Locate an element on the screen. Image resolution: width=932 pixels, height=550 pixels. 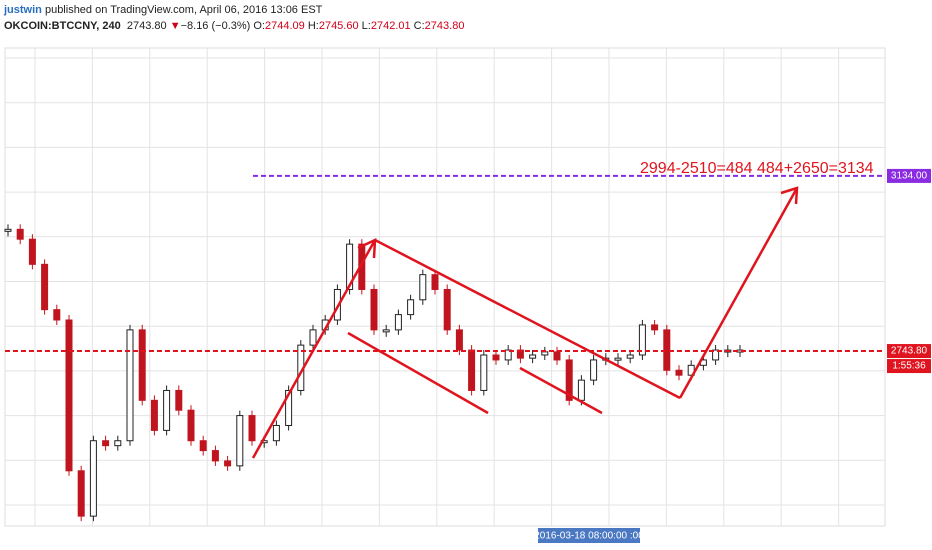
low: 2742.01 is located at coordinates (390, 26).